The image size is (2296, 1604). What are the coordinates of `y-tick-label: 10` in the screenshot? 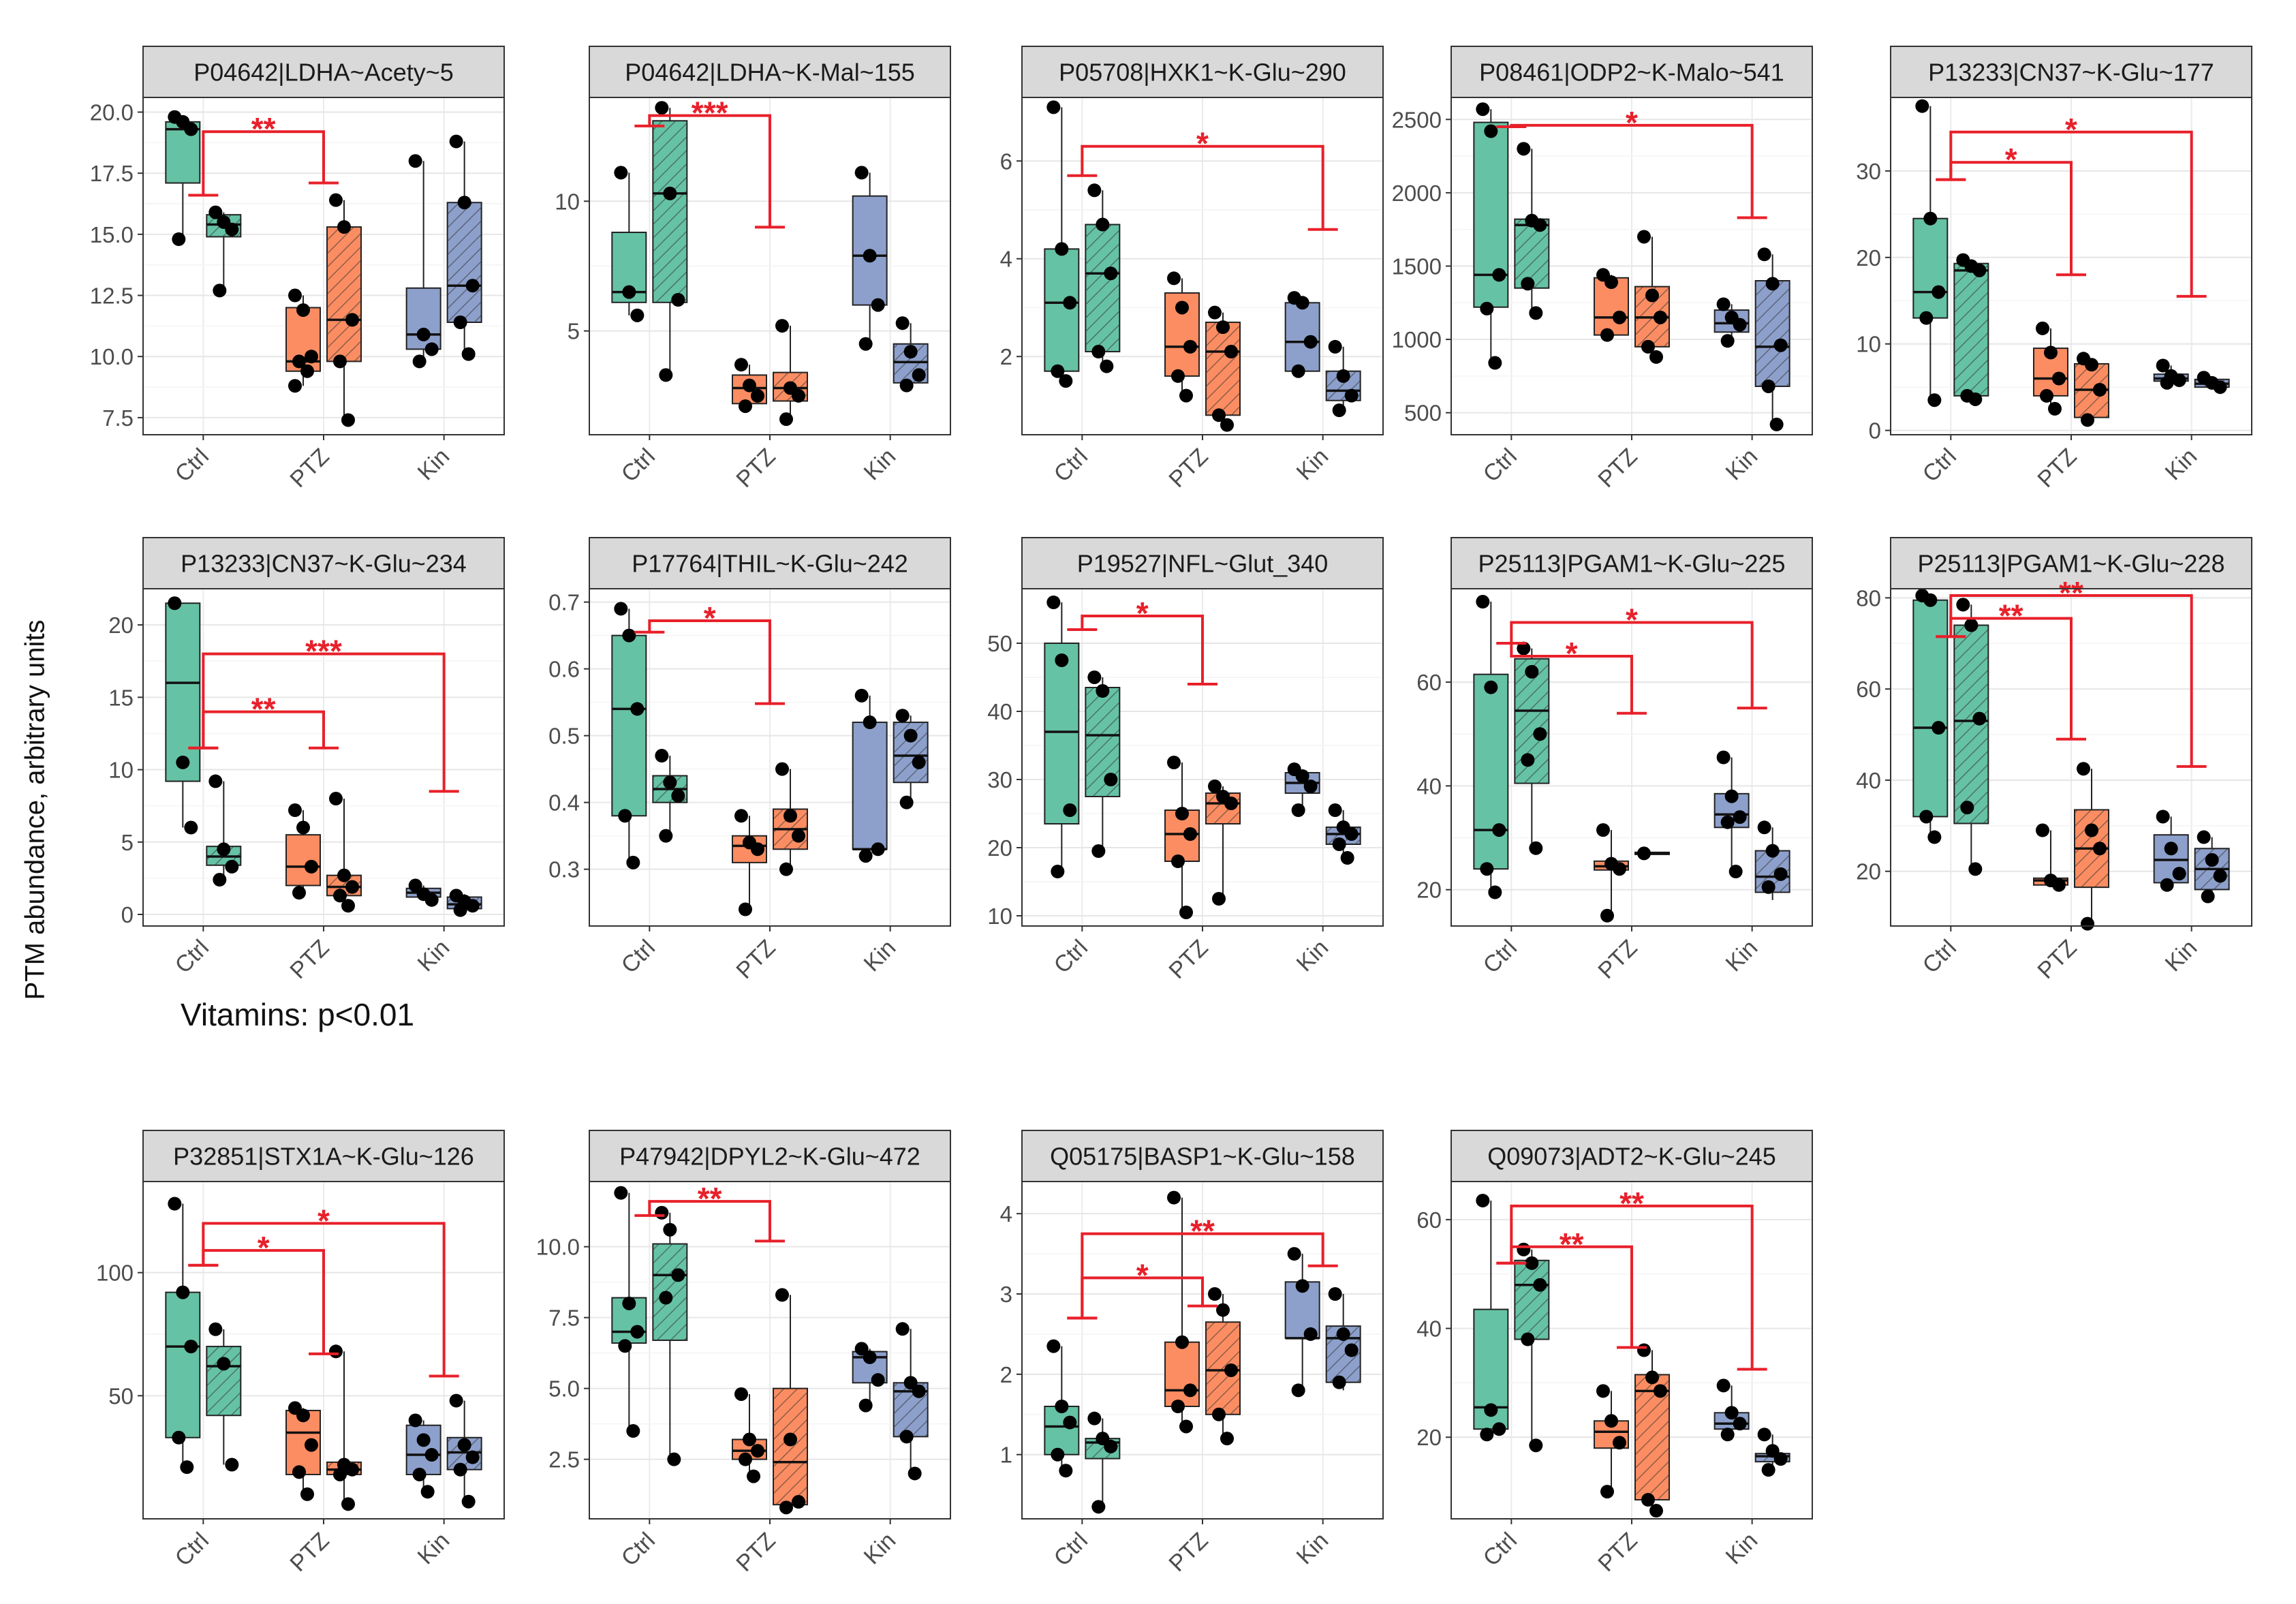 It's located at (1869, 344).